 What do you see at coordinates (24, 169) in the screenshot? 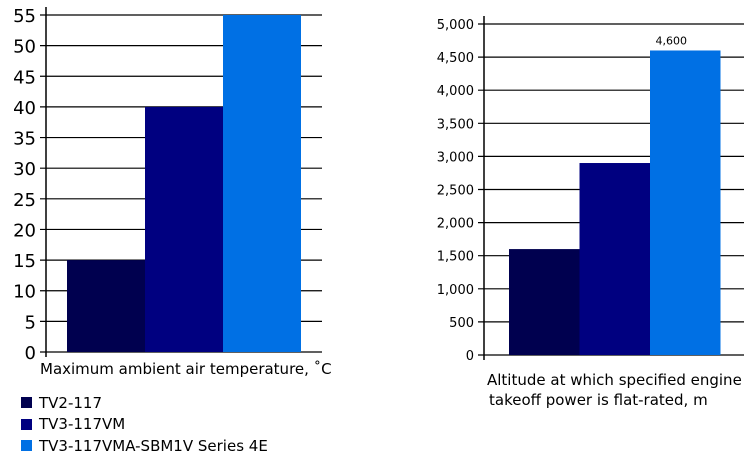
I see `y-tick-label: 30` at bounding box center [24, 169].